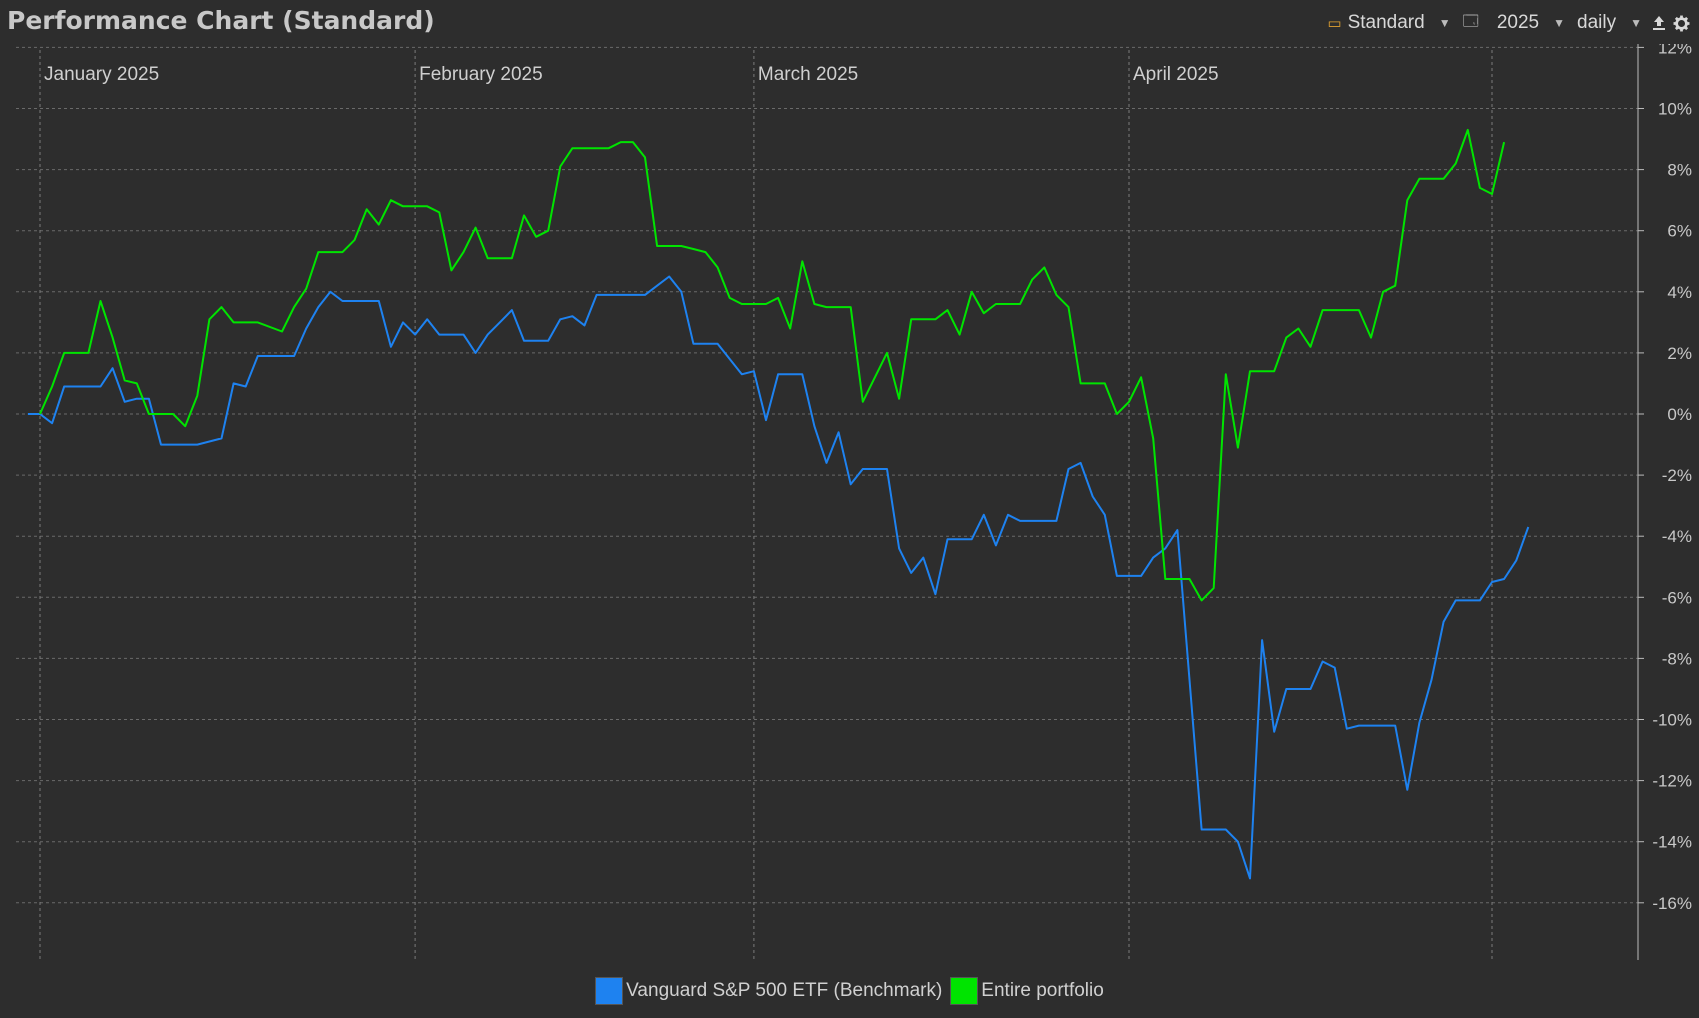 The image size is (1699, 1018). I want to click on y-tick-label: 8%, so click(1679, 170).